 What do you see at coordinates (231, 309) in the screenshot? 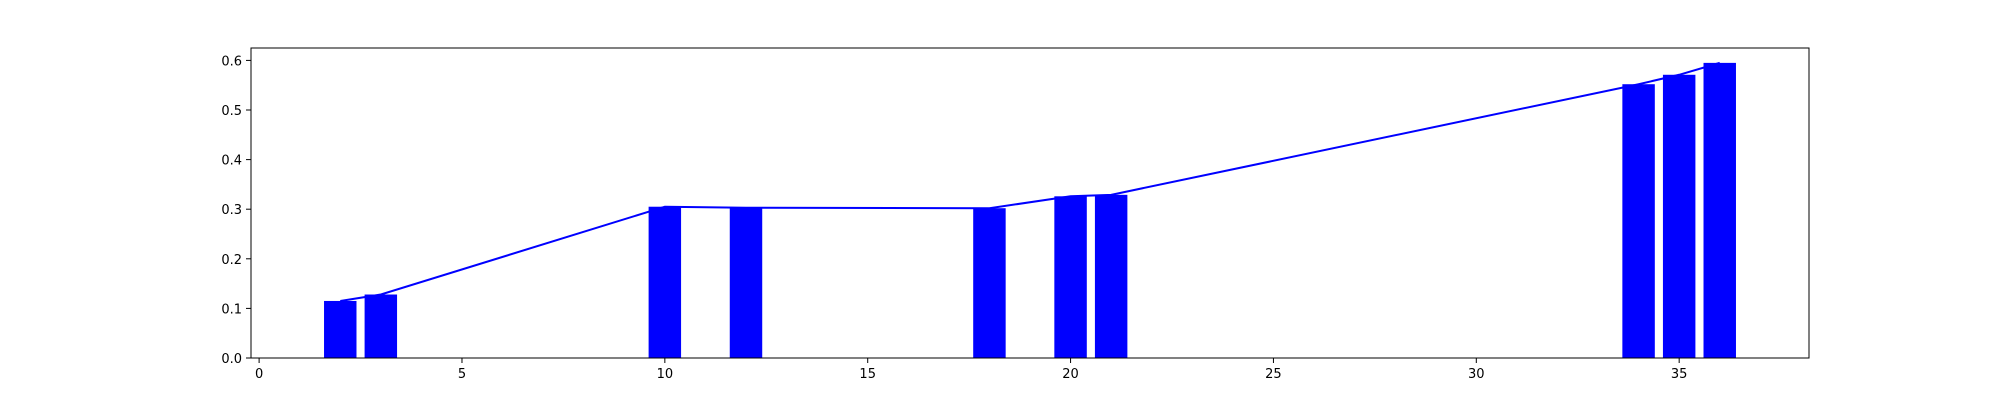
I see `y-tick-label: 0.1` at bounding box center [231, 309].